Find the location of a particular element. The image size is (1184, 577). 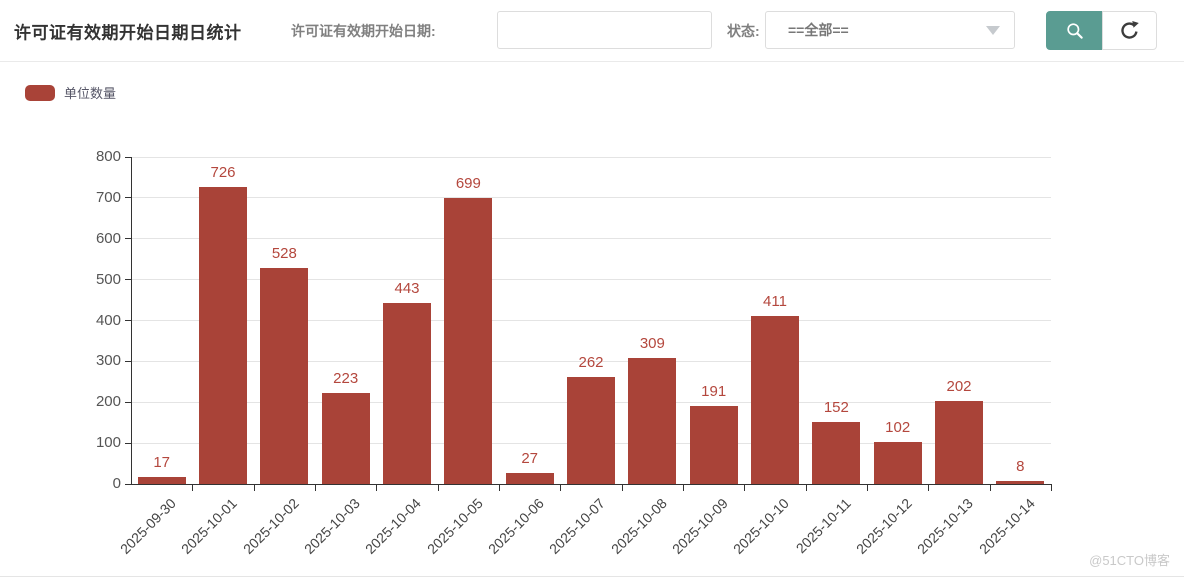

bar-value-label: 528 is located at coordinates (284, 254).